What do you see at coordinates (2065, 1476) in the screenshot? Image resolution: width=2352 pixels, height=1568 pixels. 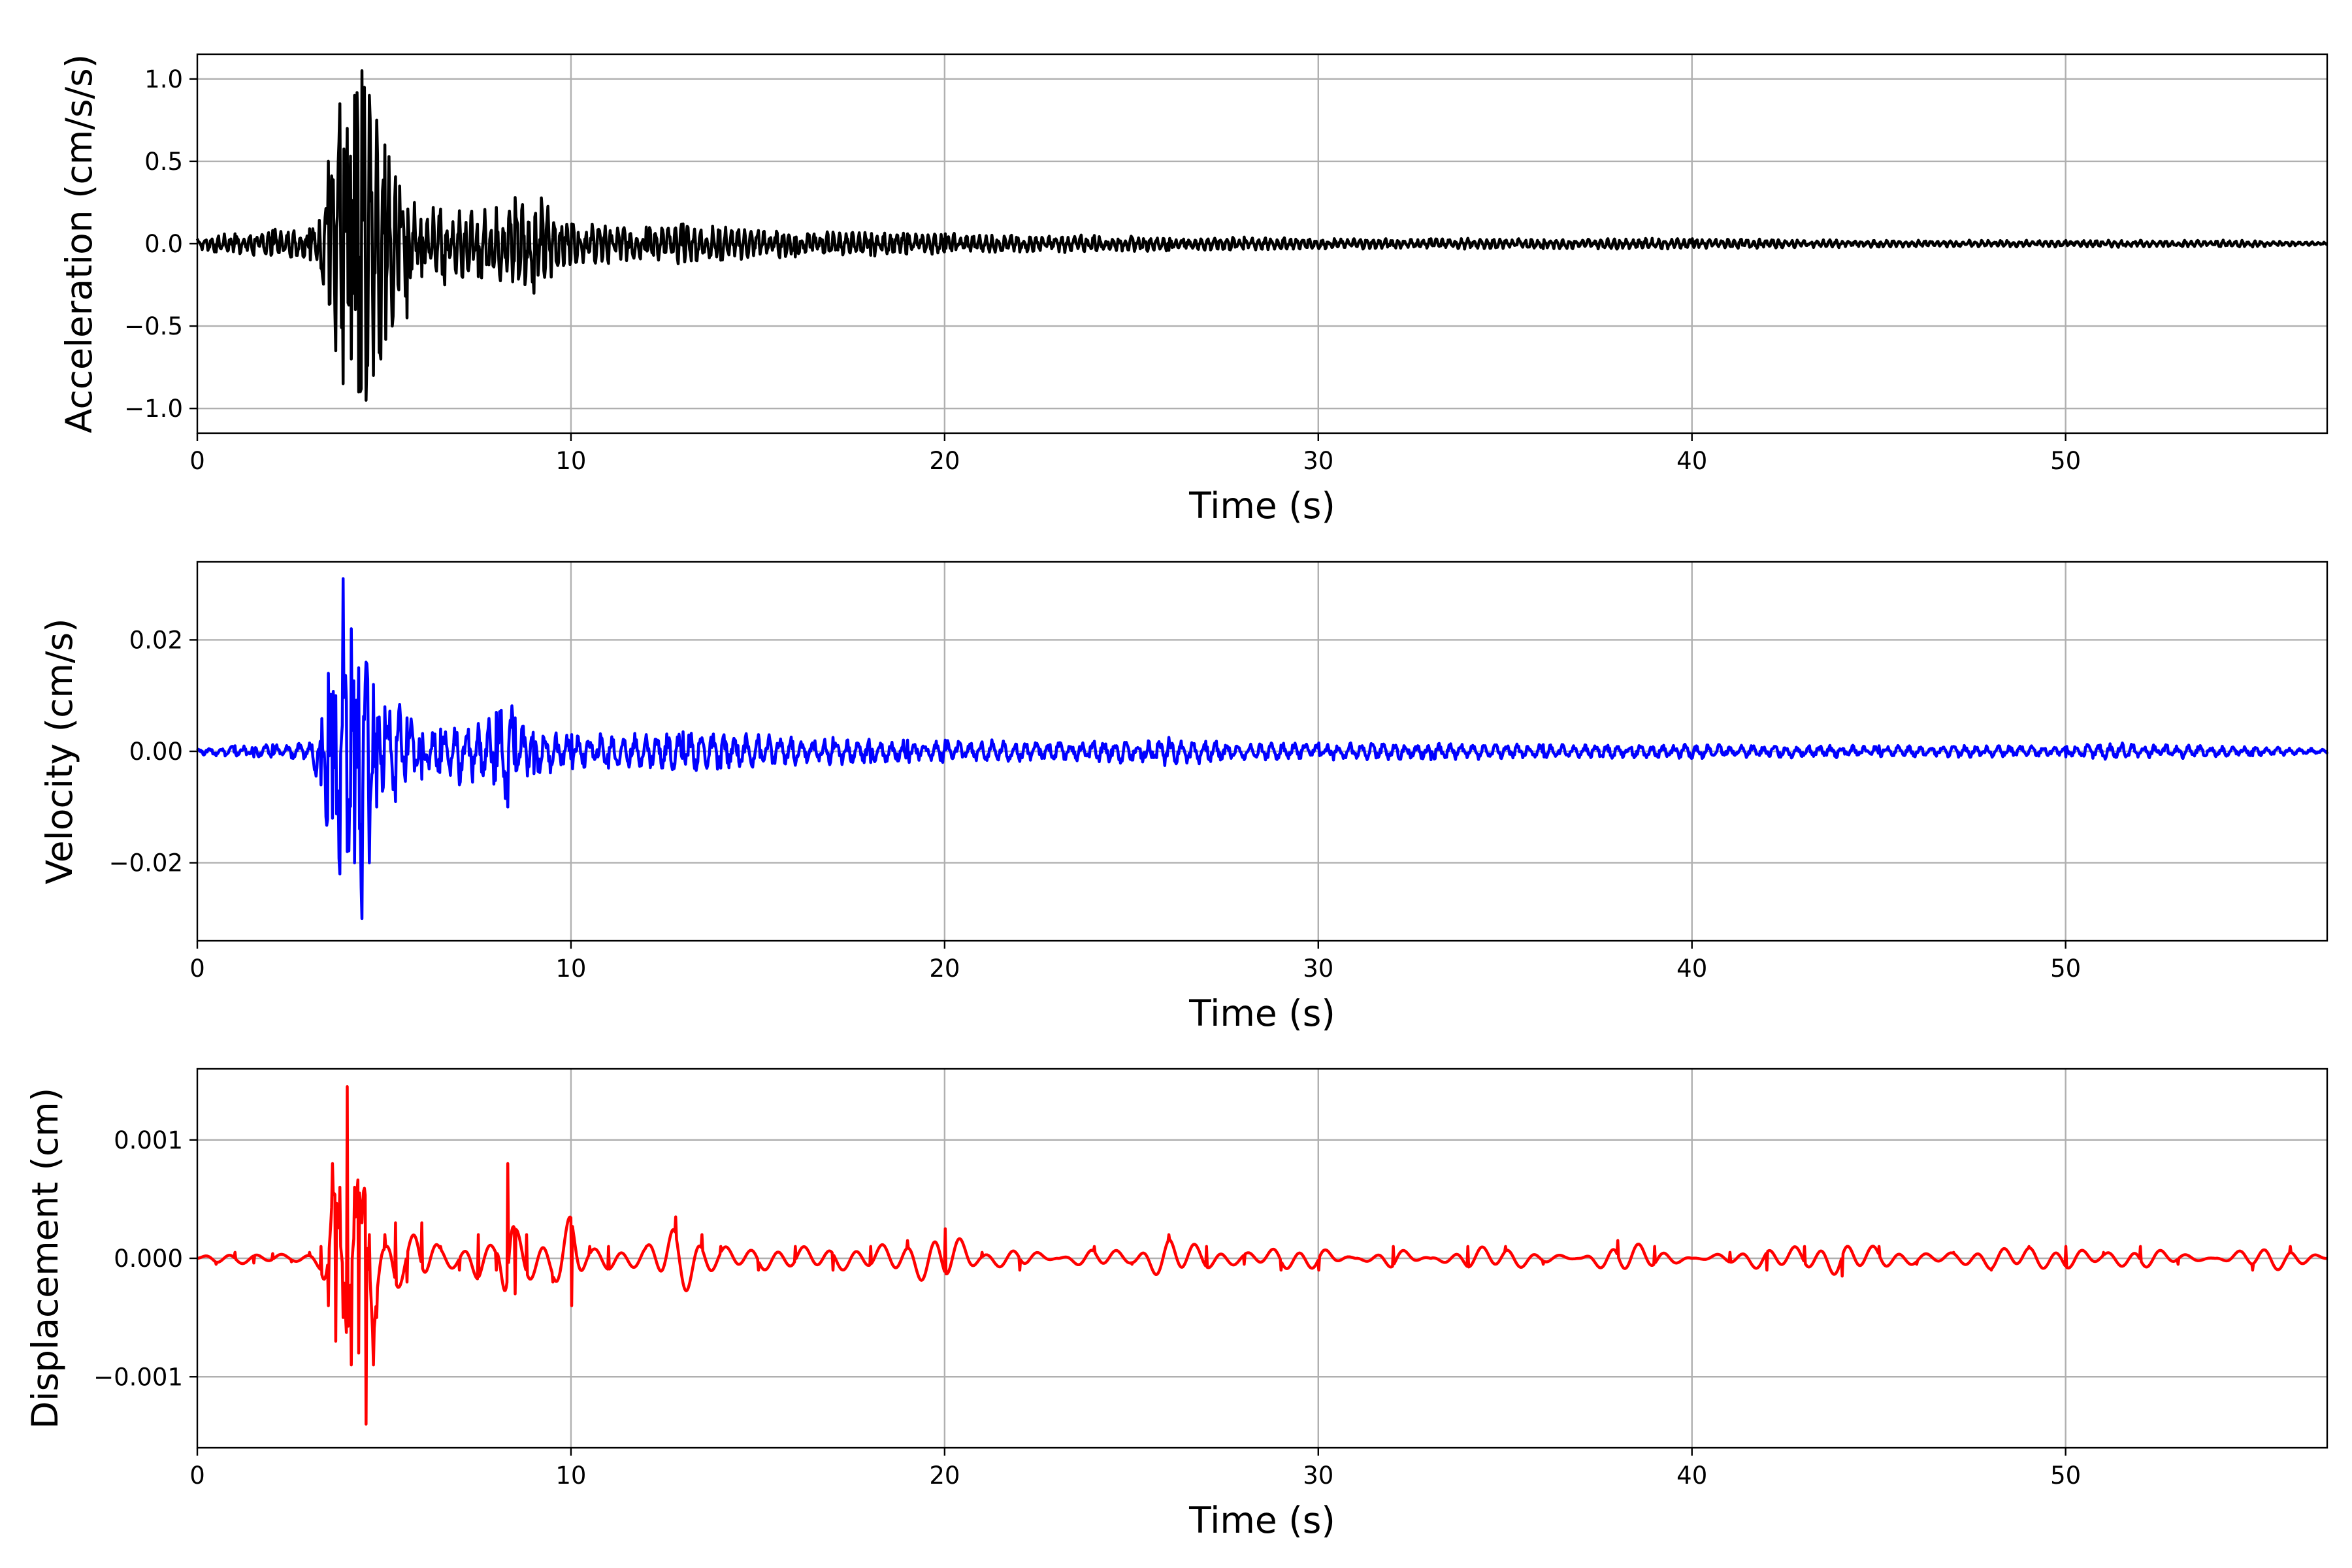 I see `displacement-x-tick-label: 50` at bounding box center [2065, 1476].